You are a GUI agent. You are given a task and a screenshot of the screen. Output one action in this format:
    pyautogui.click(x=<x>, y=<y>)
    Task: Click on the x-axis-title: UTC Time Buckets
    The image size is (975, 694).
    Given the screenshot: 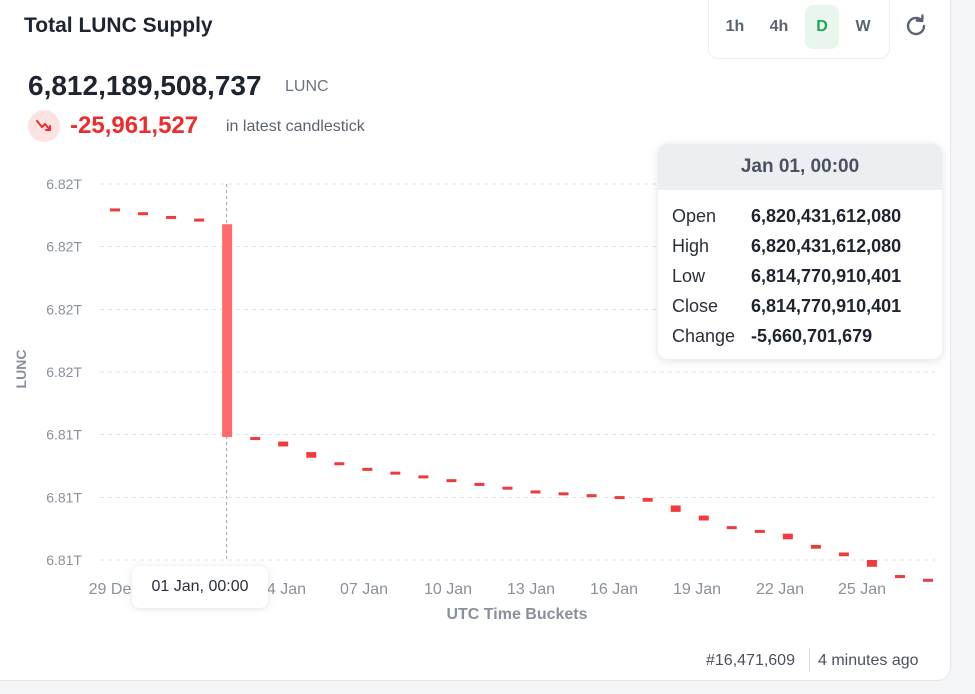 What is the action you would take?
    pyautogui.click(x=516, y=614)
    